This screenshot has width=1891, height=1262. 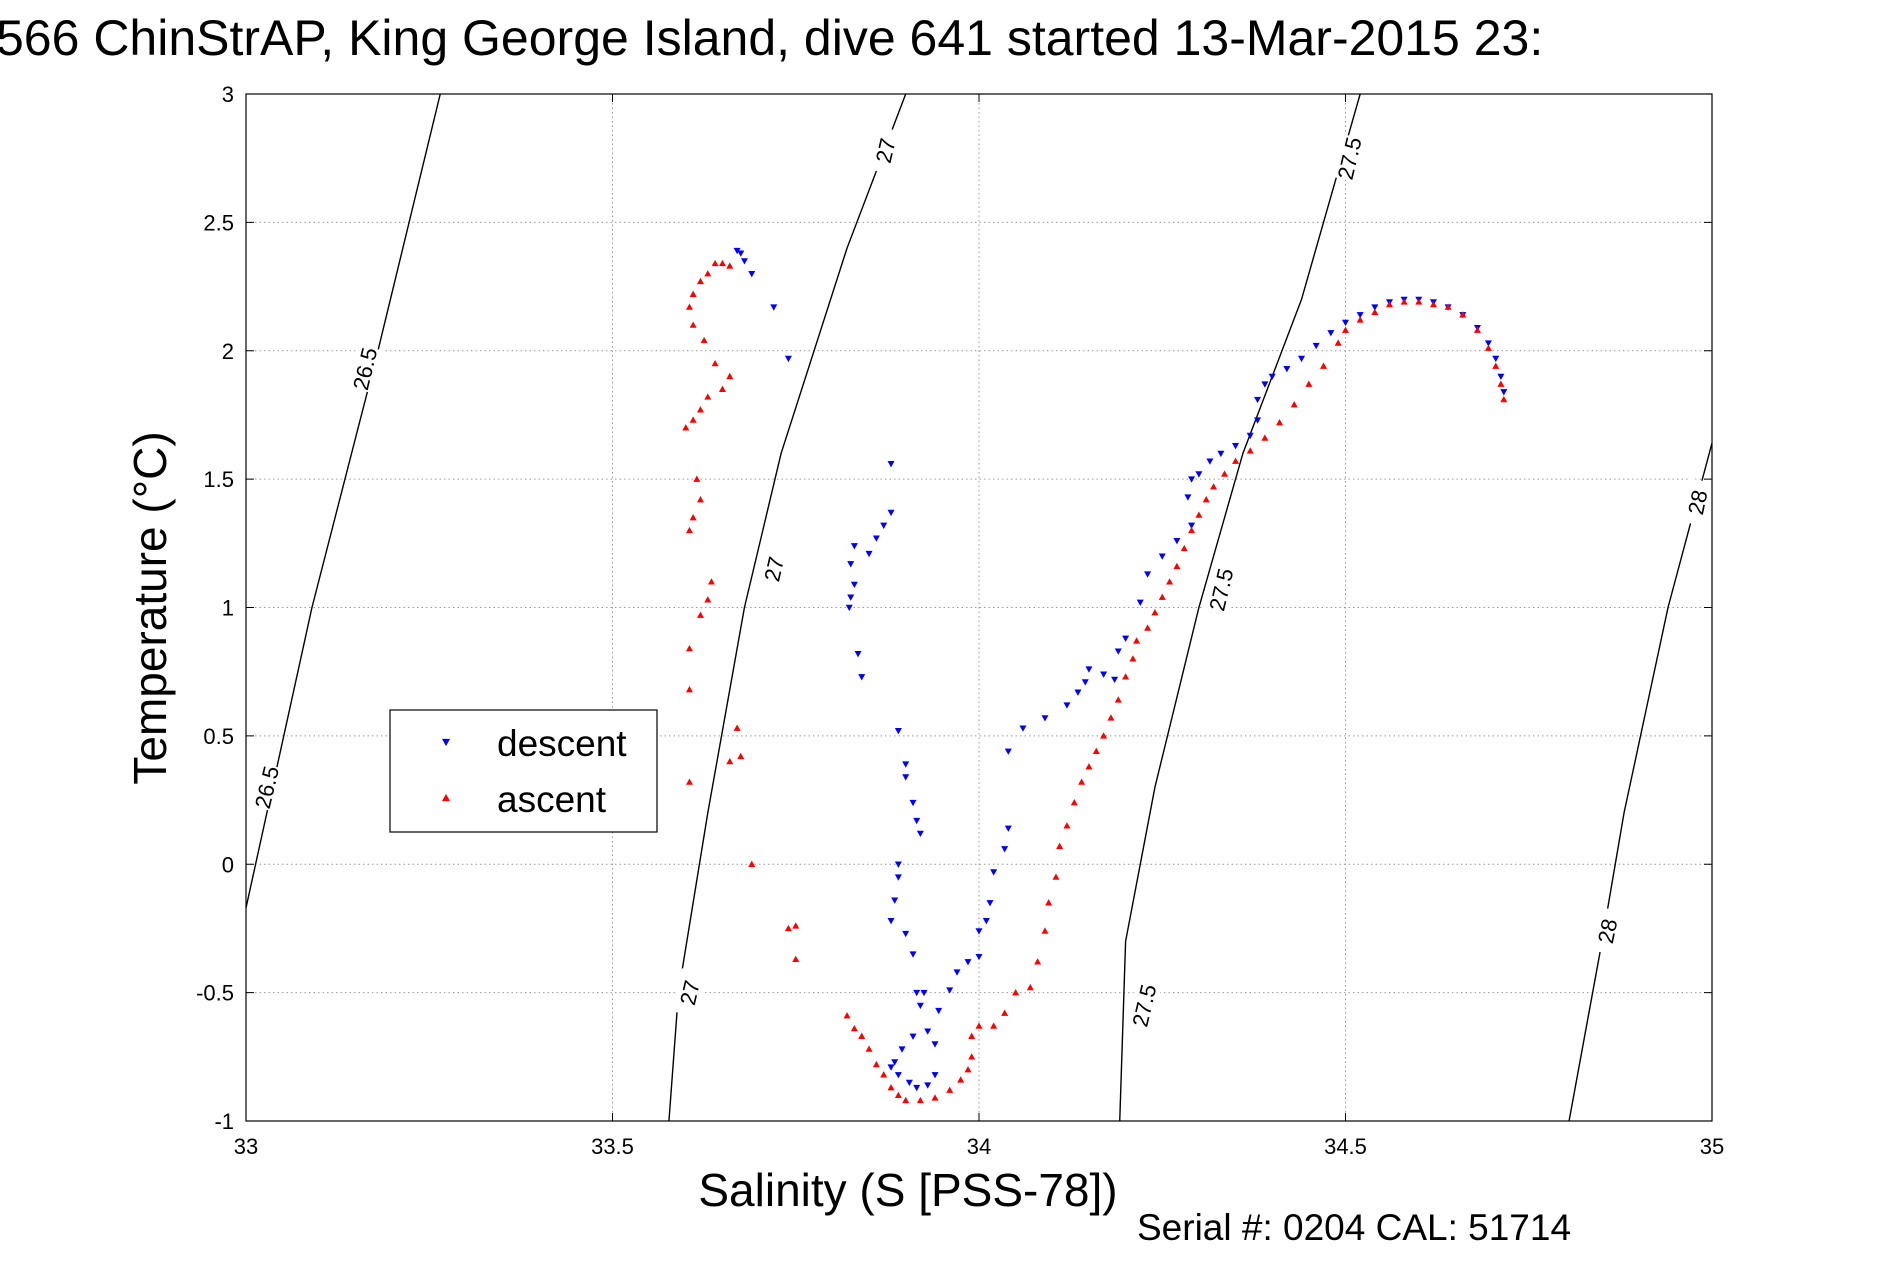 I want to click on legend-label-ascent: ascent, so click(x=552, y=799).